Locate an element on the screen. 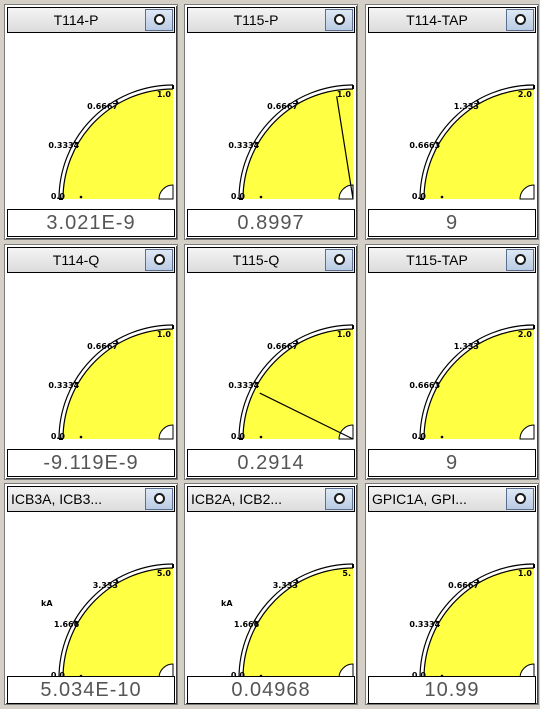 This screenshot has height=709, width=540. gauge-panel: T115-Q 0.0 0.3334 0.6667 1.0 0.2914 is located at coordinates (271, 362).